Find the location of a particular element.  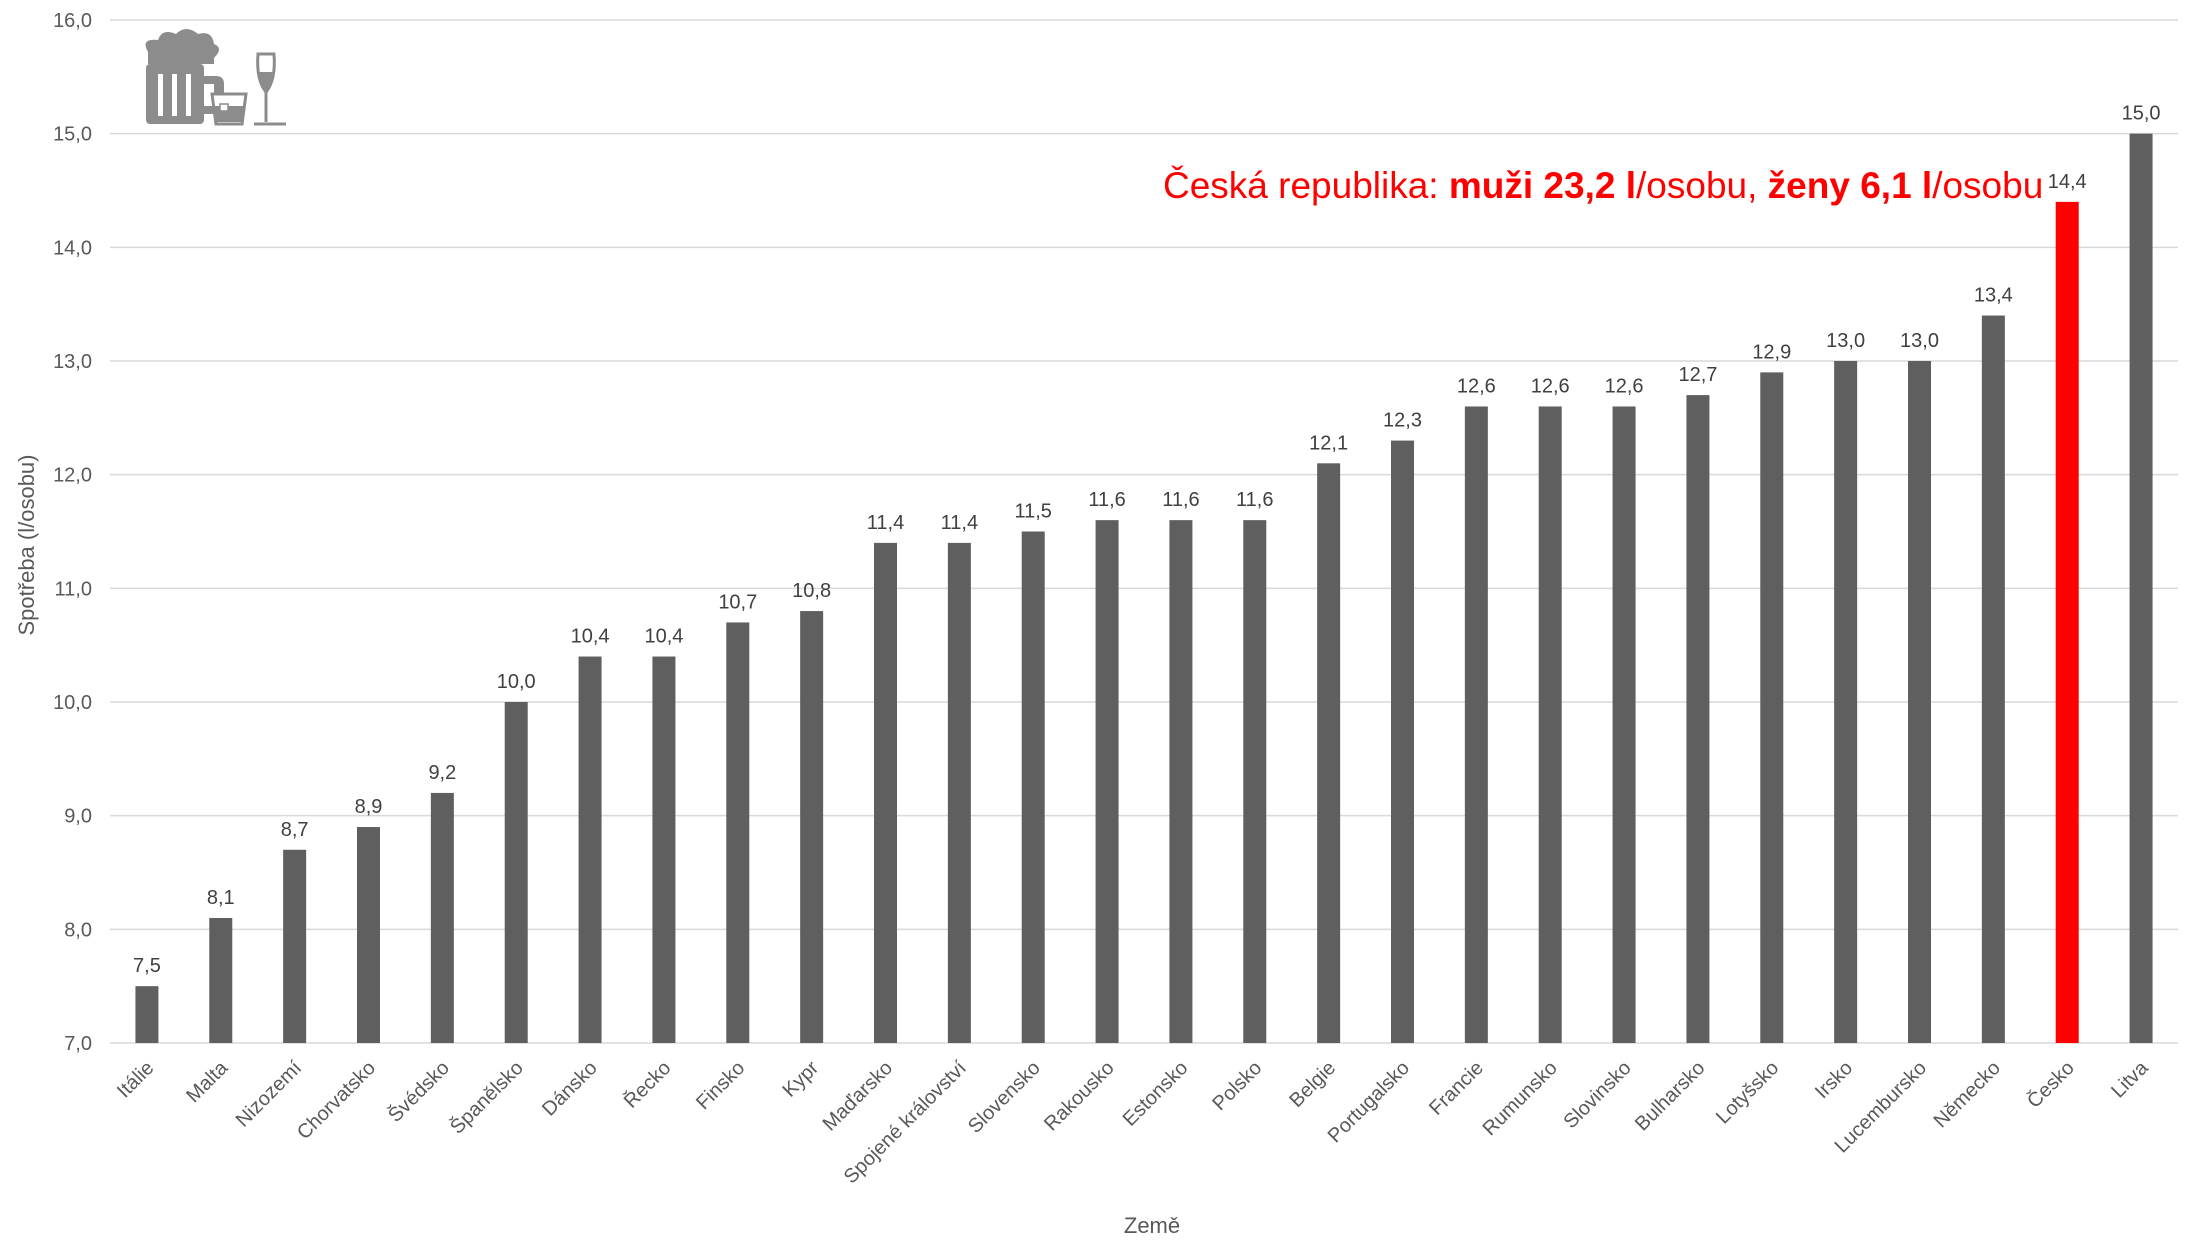

data-label: 12,9 is located at coordinates (1771, 352).